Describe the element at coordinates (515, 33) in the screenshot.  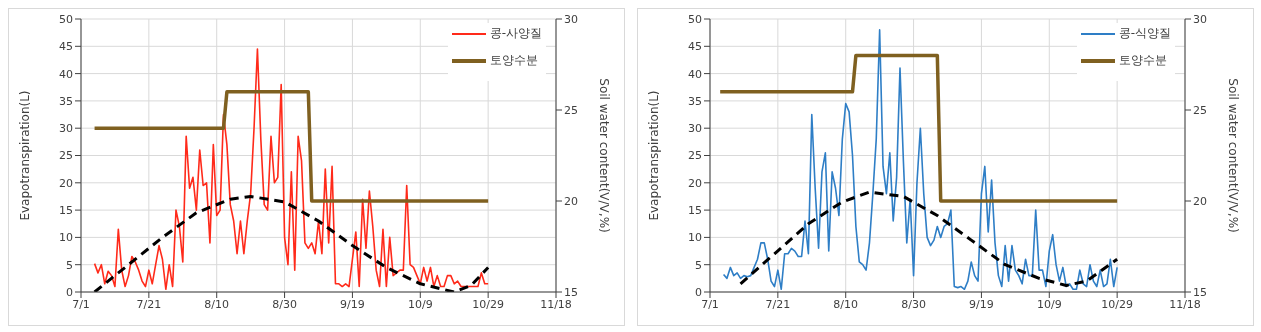
I see `legend-label: 콩-사양질` at that location.